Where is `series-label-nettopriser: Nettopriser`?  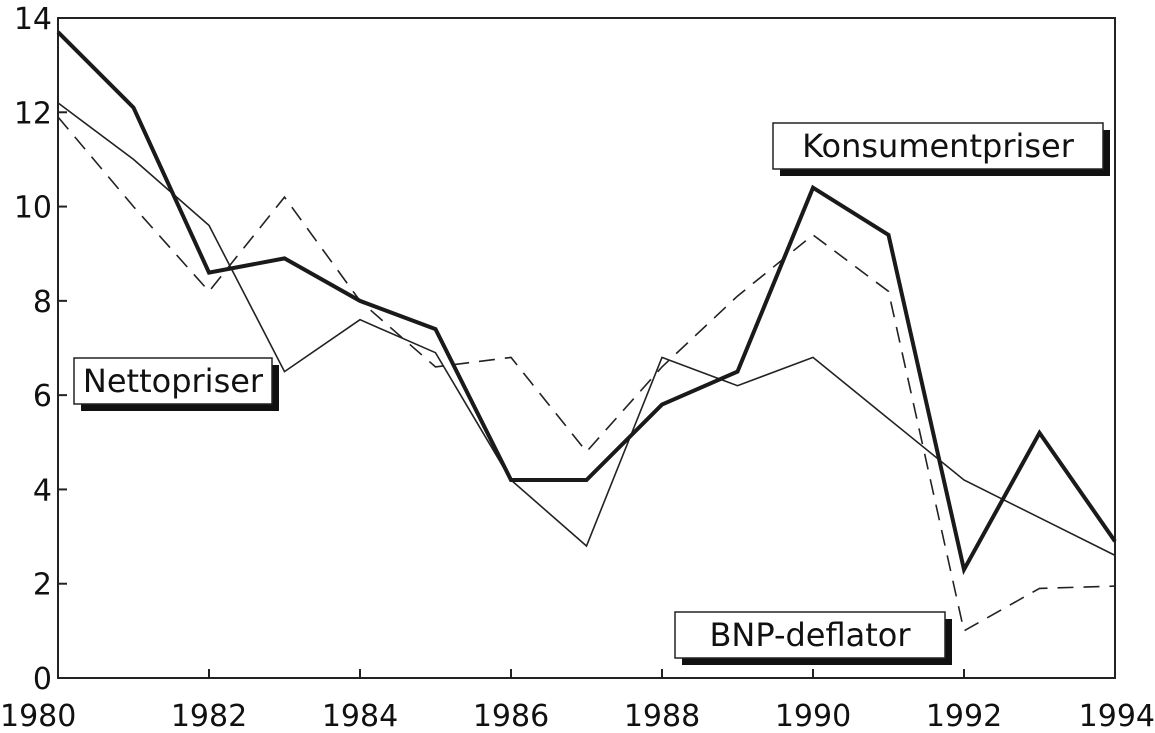
series-label-nettopriser: Nettopriser is located at coordinates (173, 381).